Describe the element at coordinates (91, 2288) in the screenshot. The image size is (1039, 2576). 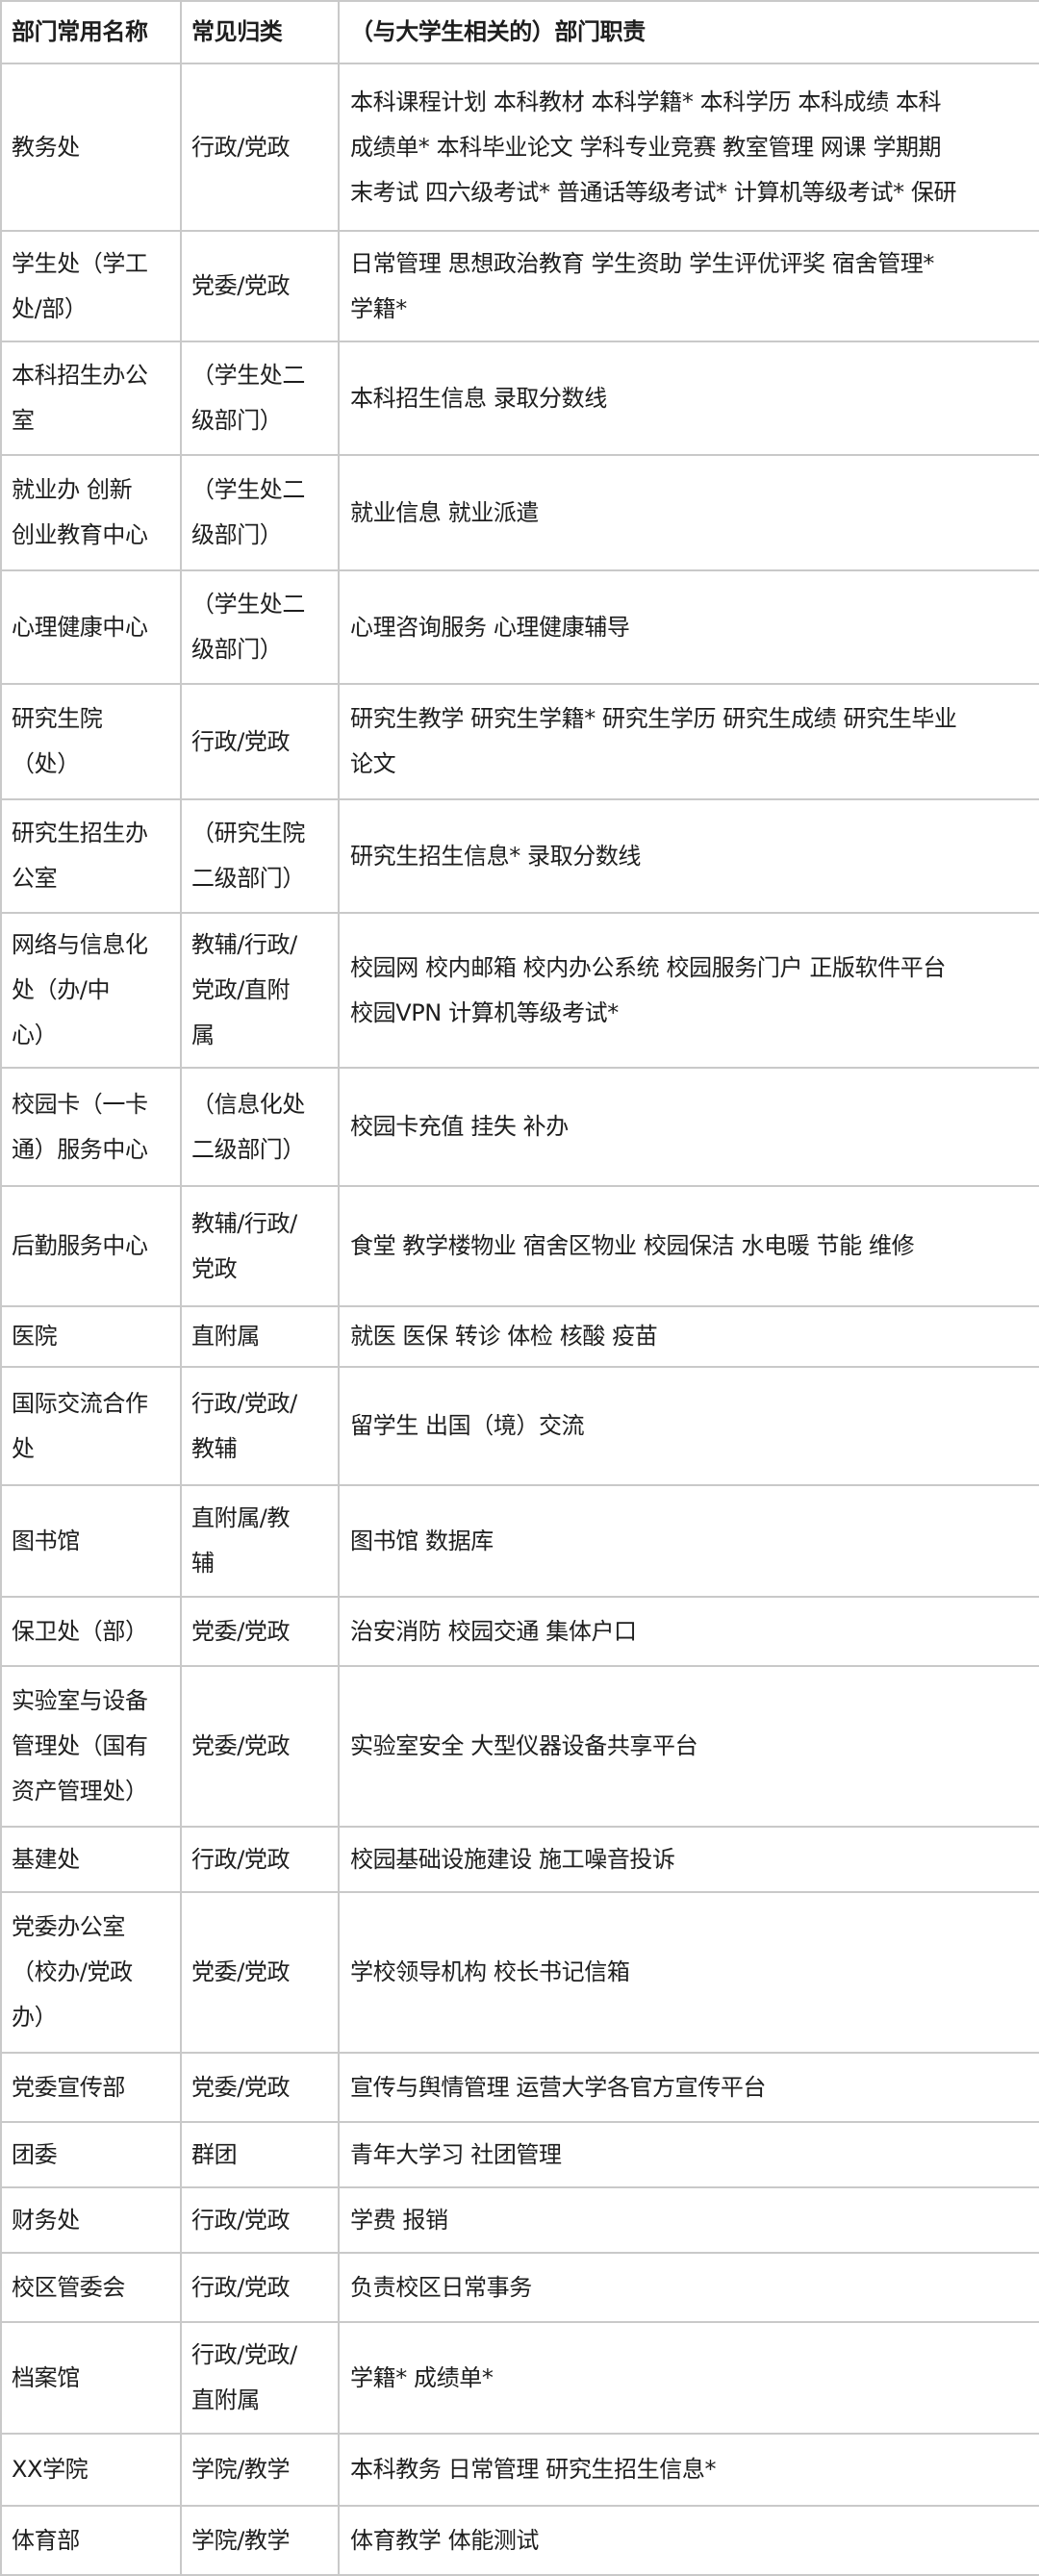
I see `department-name-cell: 校区管委会` at that location.